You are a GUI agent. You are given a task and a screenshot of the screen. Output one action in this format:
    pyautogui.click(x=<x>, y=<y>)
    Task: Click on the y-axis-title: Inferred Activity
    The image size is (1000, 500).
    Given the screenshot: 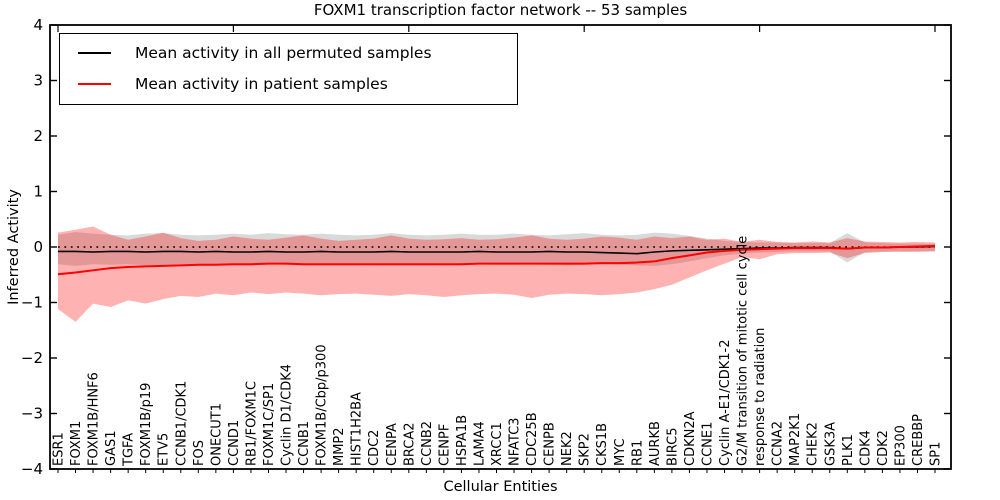 What is the action you would take?
    pyautogui.click(x=14, y=247)
    